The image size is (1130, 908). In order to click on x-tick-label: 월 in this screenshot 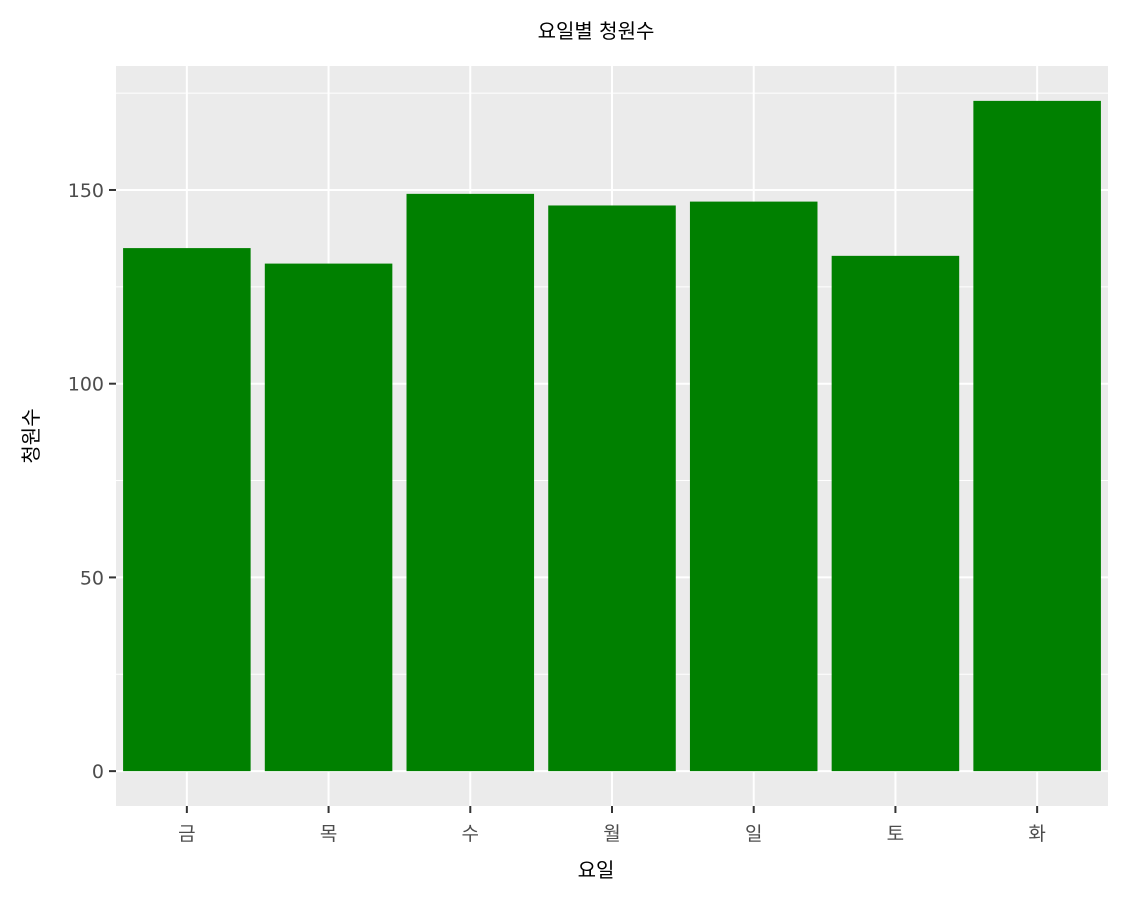, I will do `click(611, 834)`.